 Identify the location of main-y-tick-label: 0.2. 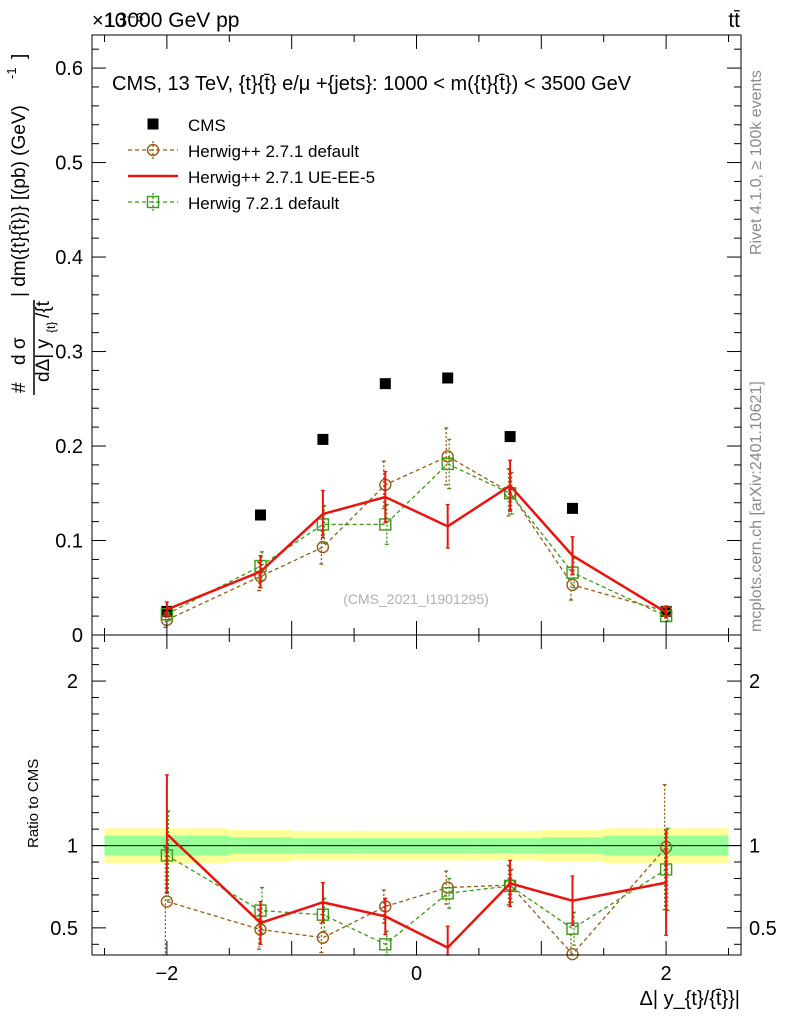
(69, 447).